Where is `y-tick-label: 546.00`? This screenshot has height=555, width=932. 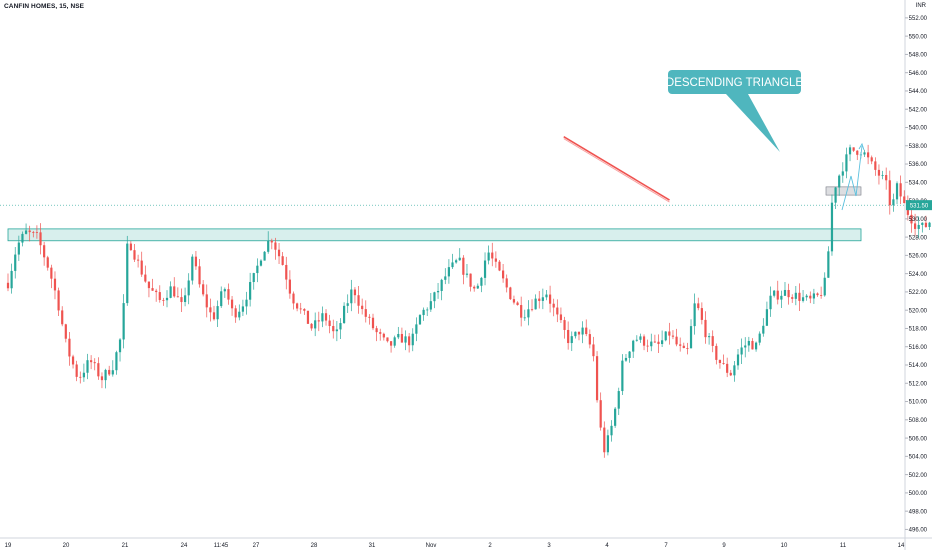 y-tick-label: 546.00 is located at coordinates (918, 74).